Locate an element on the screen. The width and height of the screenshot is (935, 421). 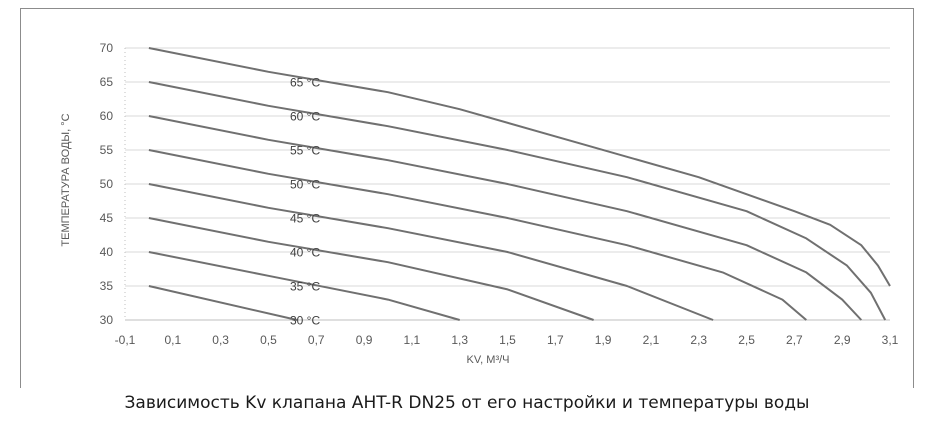
series-label: 40 °C is located at coordinates (305, 253).